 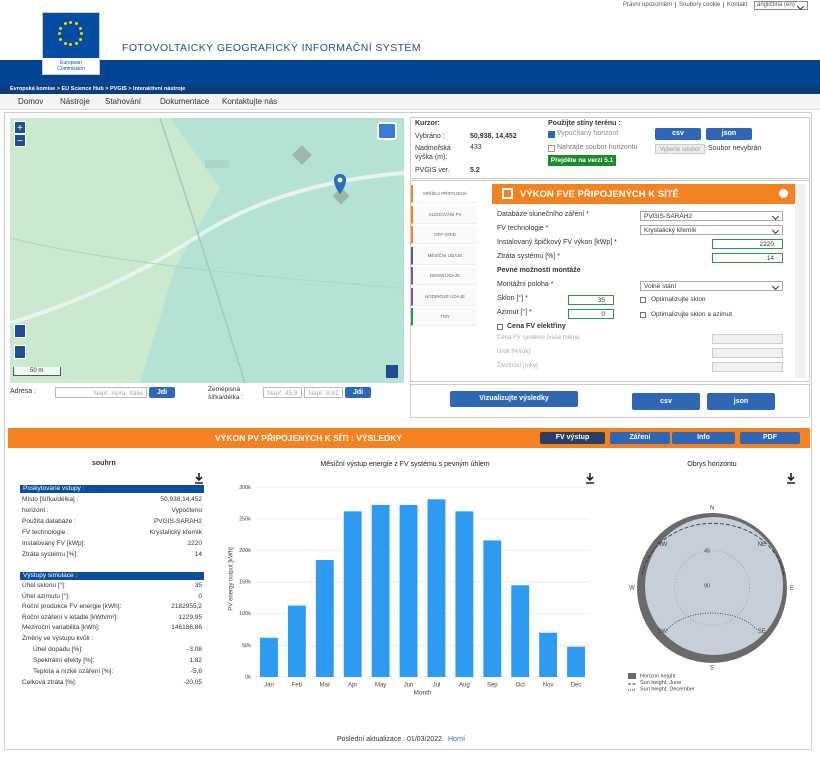 I want to click on nav-item: Kontaktujte nás, so click(x=250, y=101).